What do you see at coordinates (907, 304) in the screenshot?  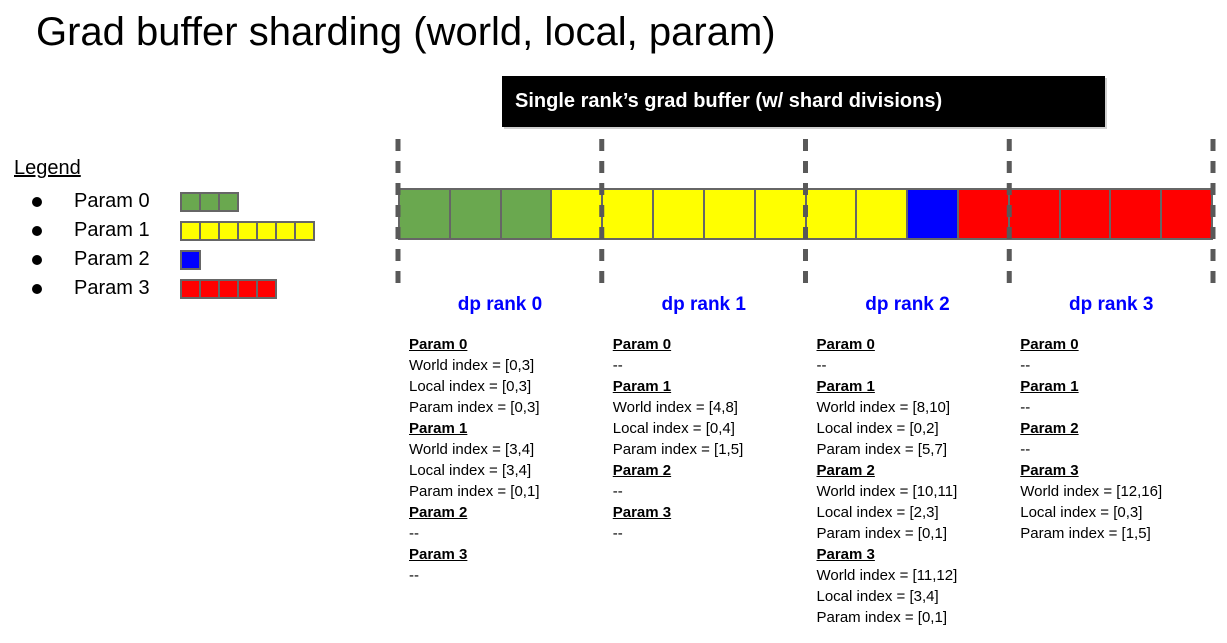 I see `dp-rank-label: dp rank 2` at bounding box center [907, 304].